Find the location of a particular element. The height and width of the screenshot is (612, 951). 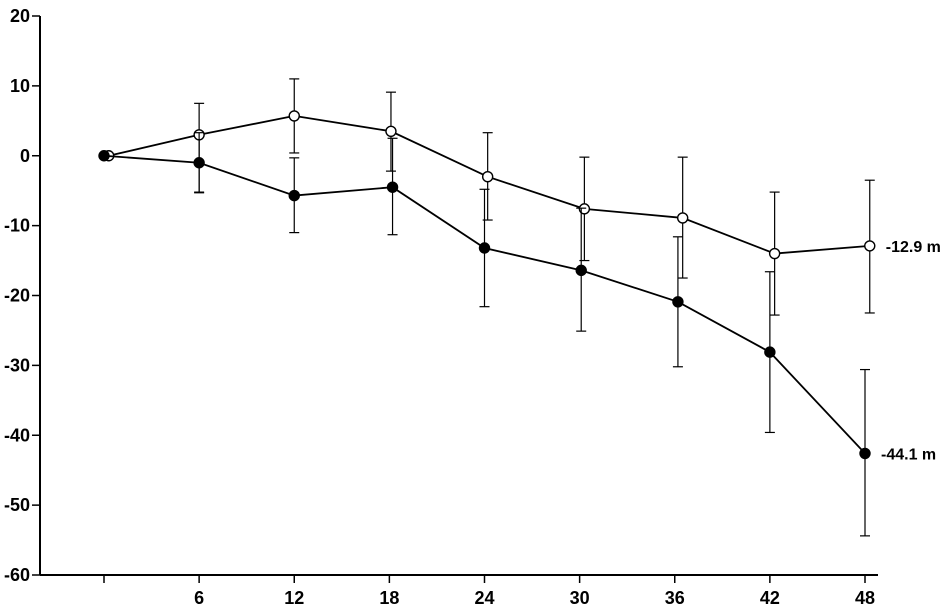

y-tick-label: -20 is located at coordinates (17, 296).